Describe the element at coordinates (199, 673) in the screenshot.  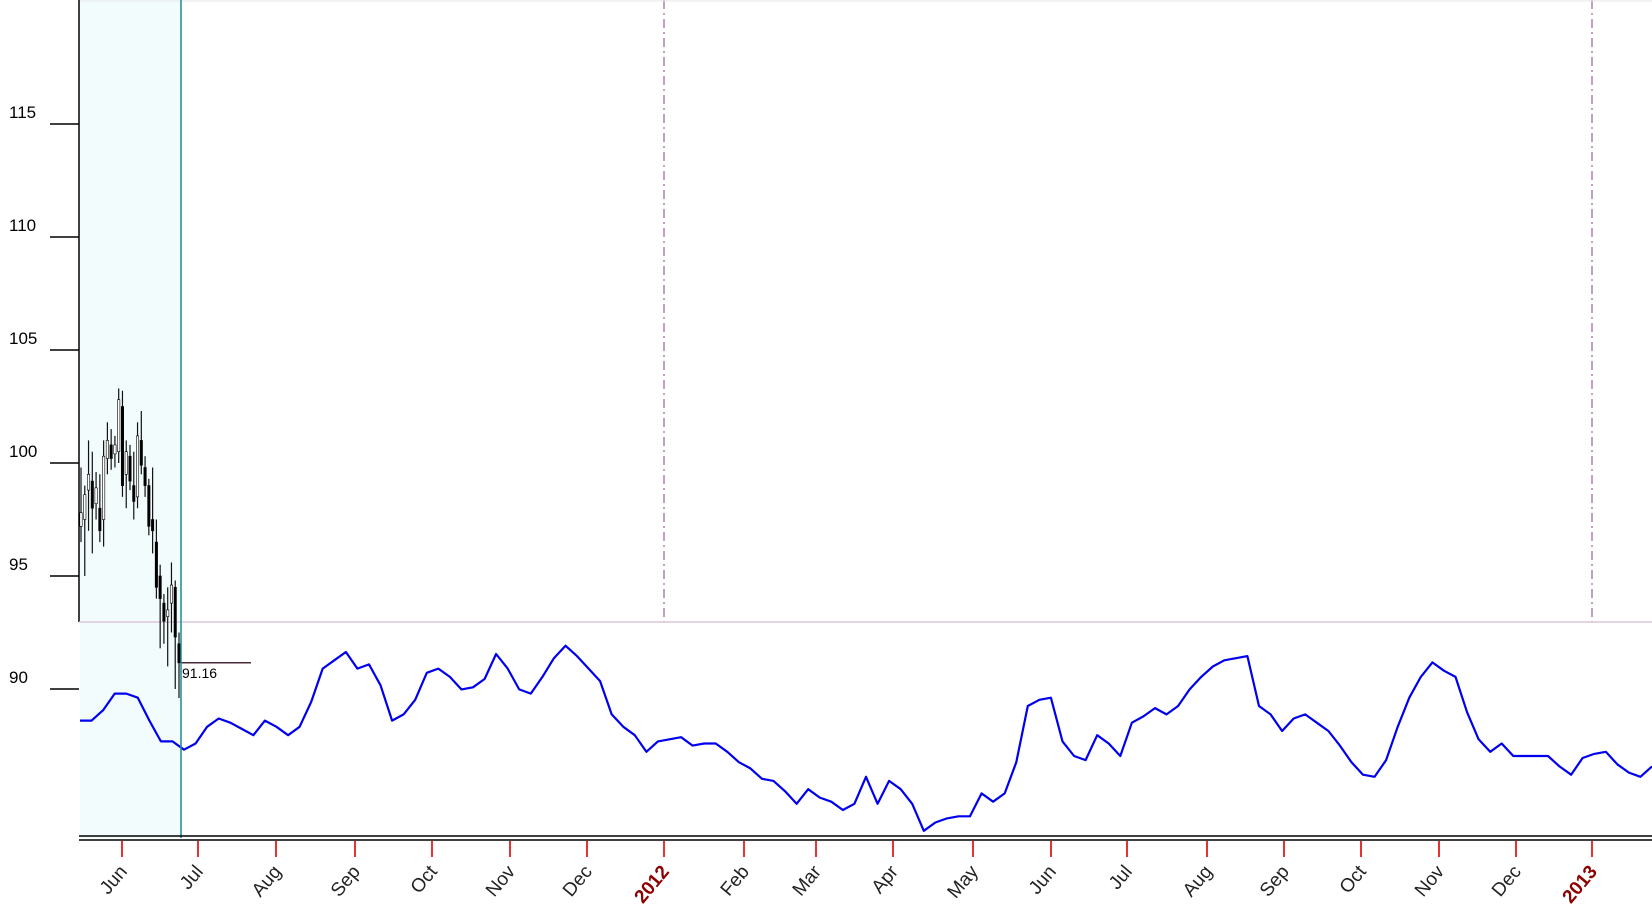
I see `last-price-label: 91.16` at that location.